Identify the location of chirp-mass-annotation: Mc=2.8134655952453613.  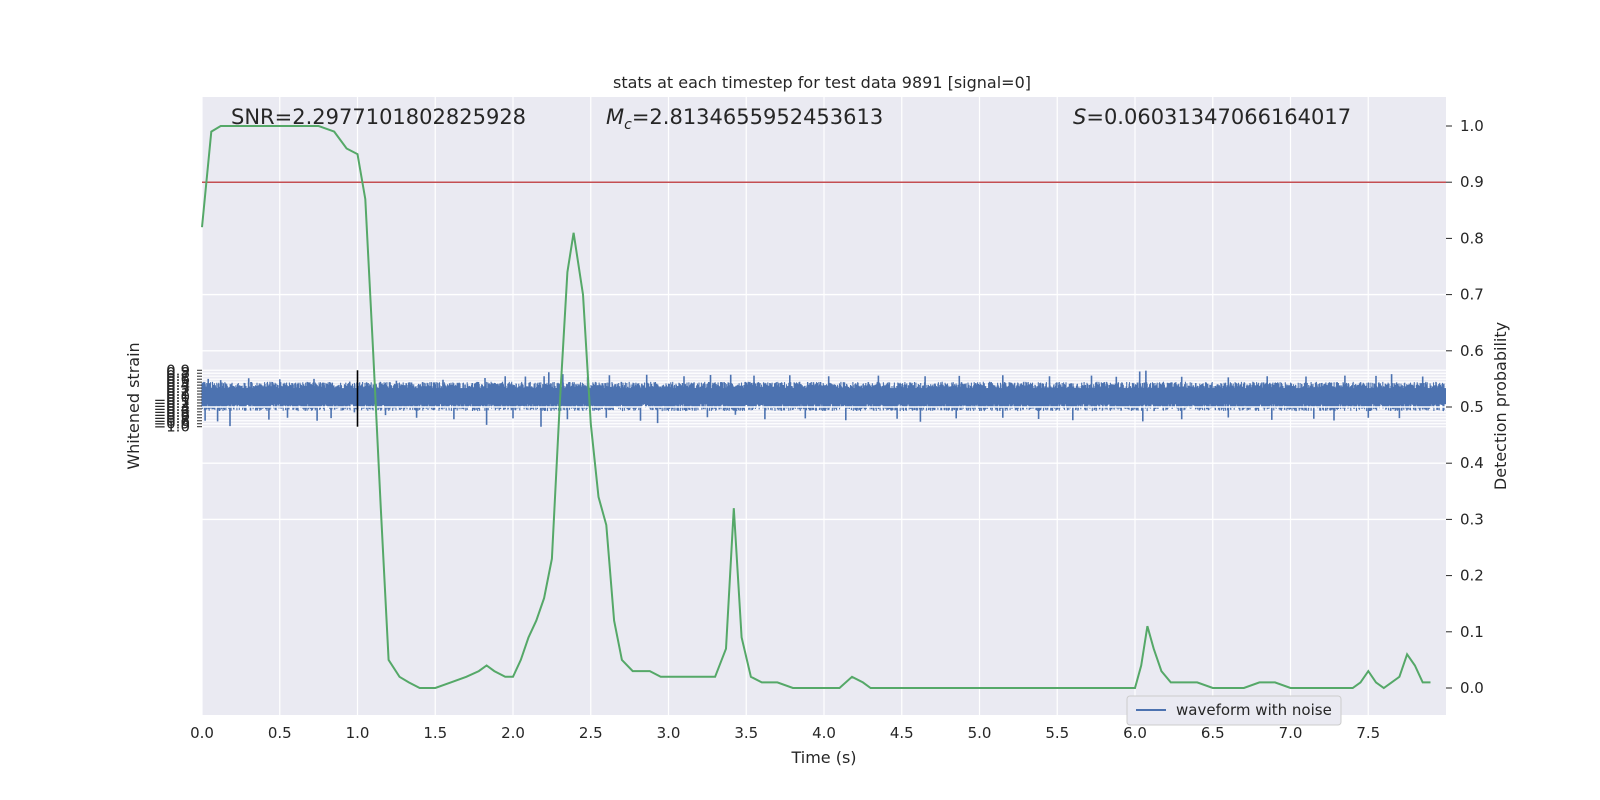
(744, 119).